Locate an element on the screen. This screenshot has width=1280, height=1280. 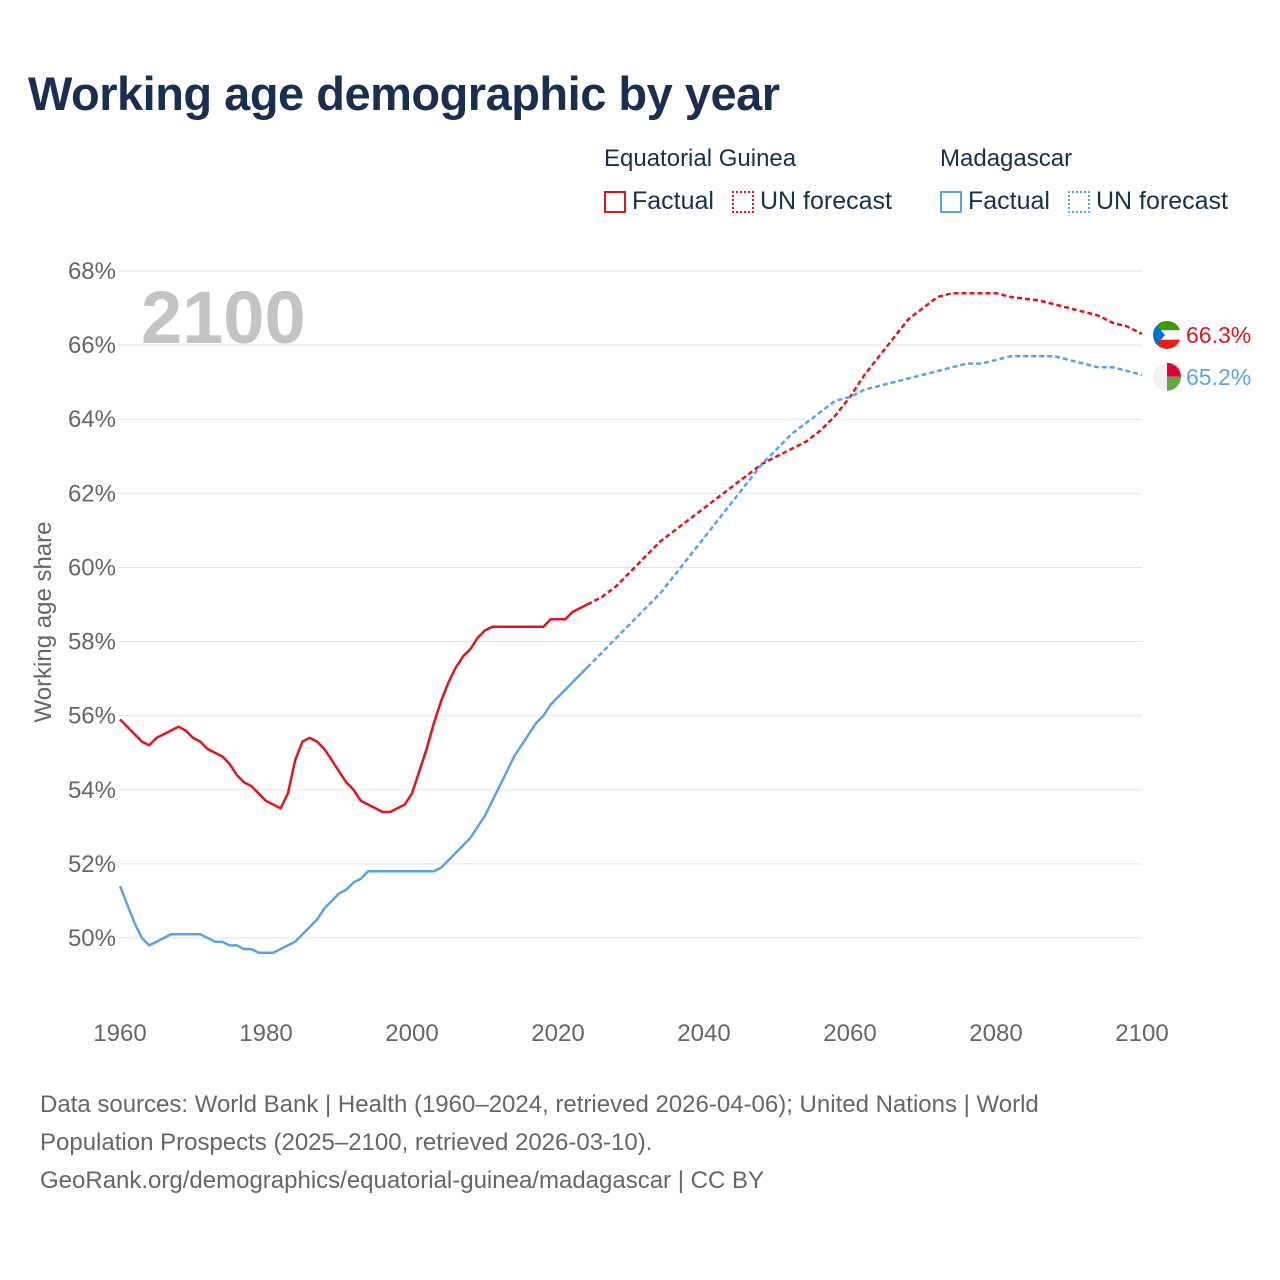
x-tick-label: 1960 is located at coordinates (119, 1033).